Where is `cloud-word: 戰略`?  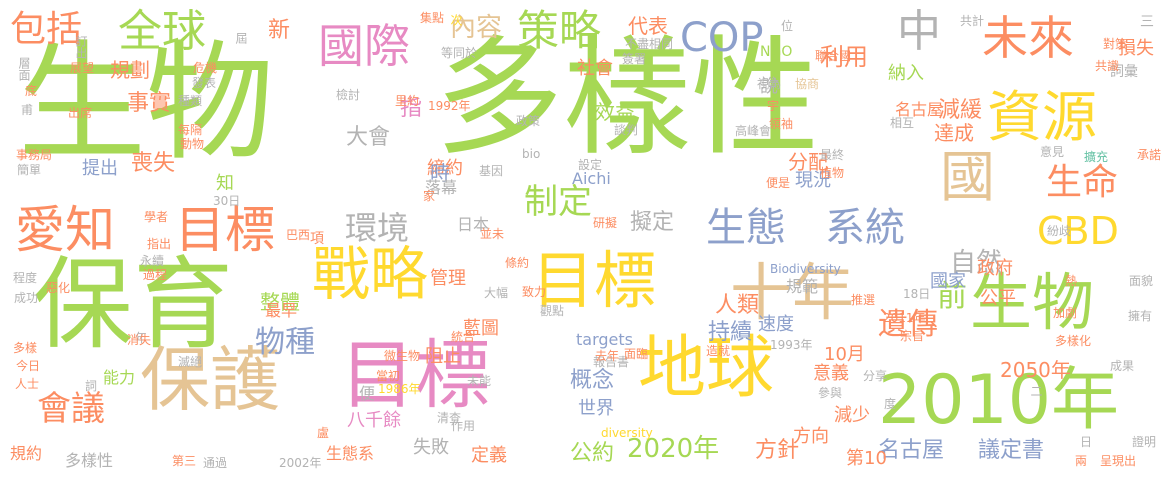 cloud-word: 戰略 is located at coordinates (370, 274).